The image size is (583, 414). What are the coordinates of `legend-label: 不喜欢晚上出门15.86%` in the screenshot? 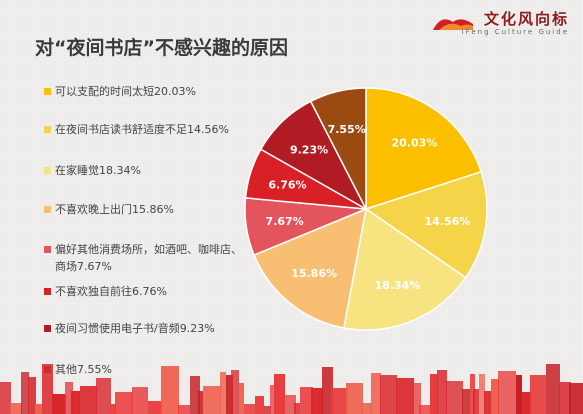 It's located at (114, 209).